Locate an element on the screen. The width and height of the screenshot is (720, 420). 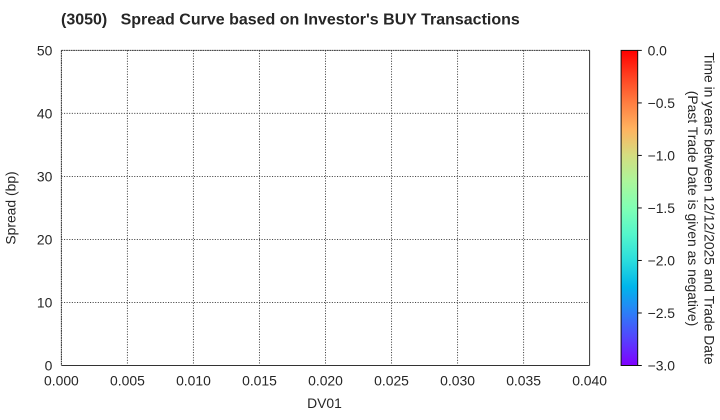
svg-text: 20 is located at coordinates (45, 239).